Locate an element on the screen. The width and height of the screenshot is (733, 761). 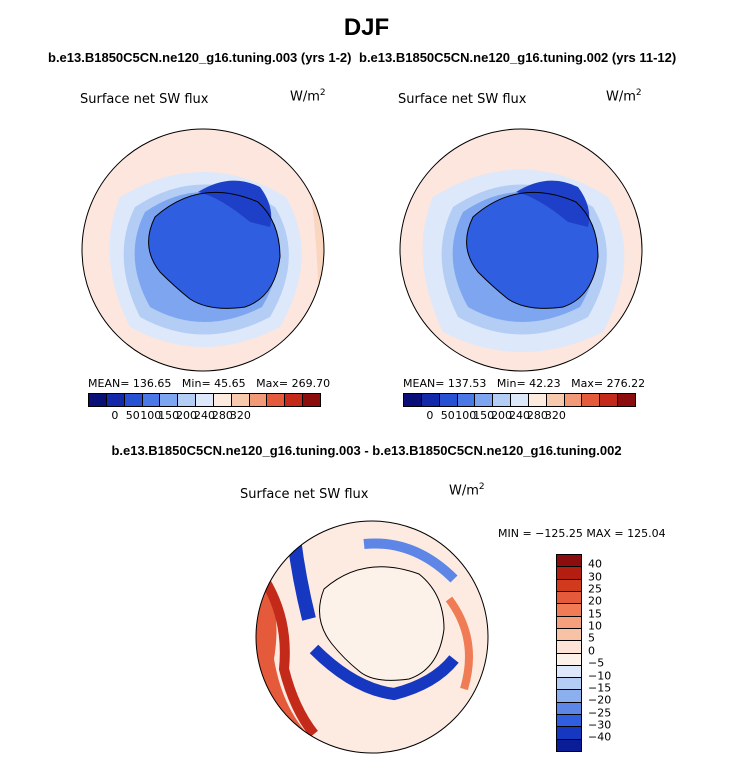
panel3-colorbar is located at coordinates (569, 653).